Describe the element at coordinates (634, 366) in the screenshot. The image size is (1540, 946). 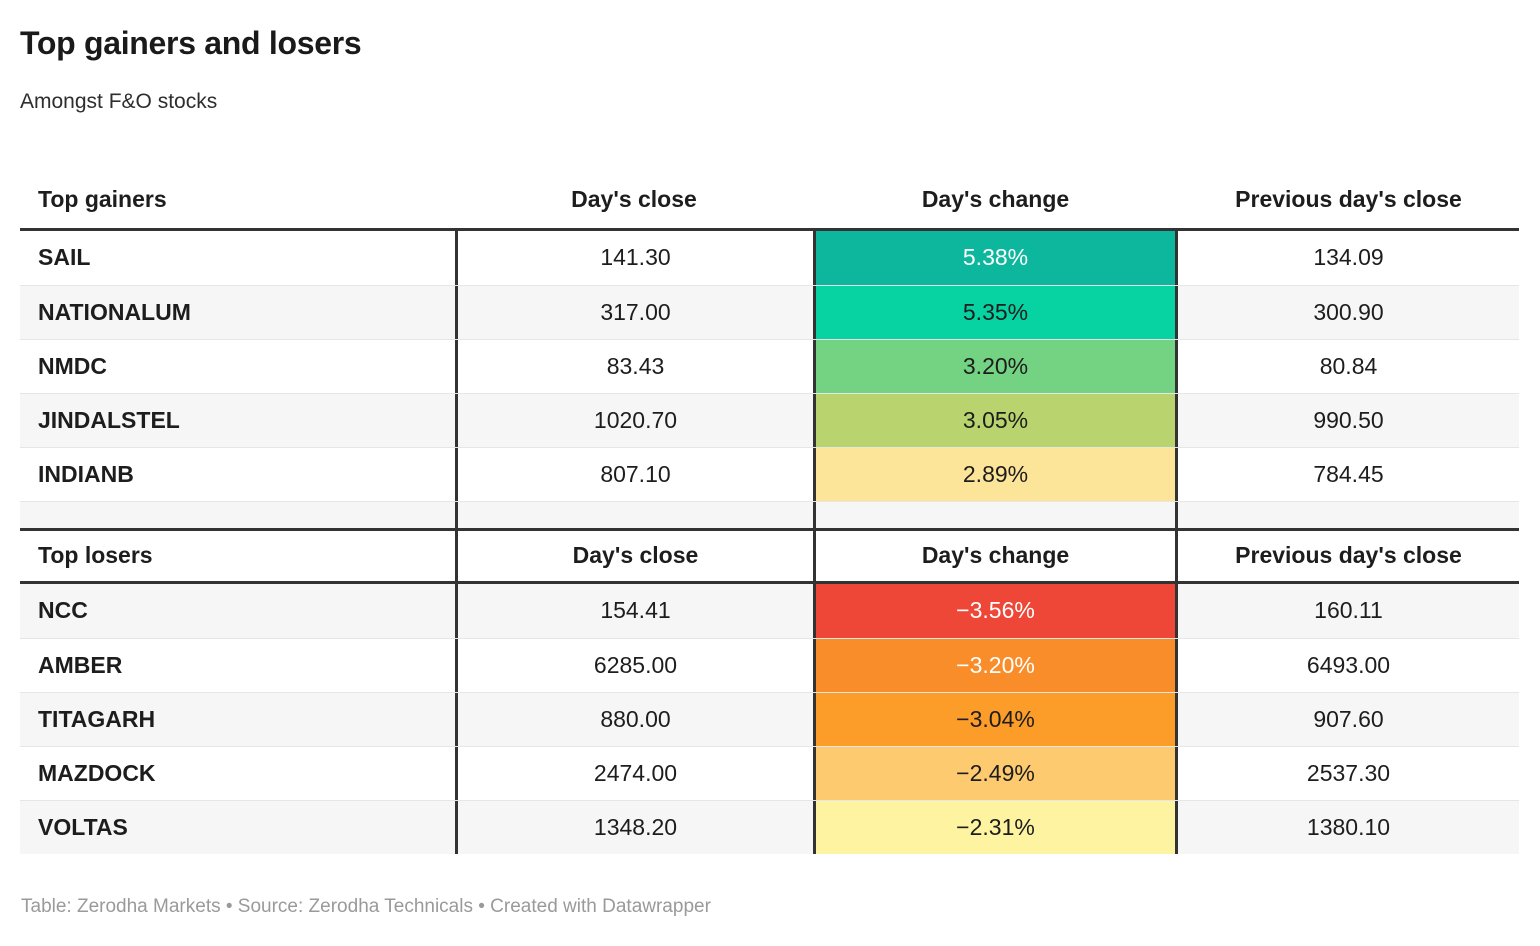
I see `days-close-cell: 83.43` at that location.